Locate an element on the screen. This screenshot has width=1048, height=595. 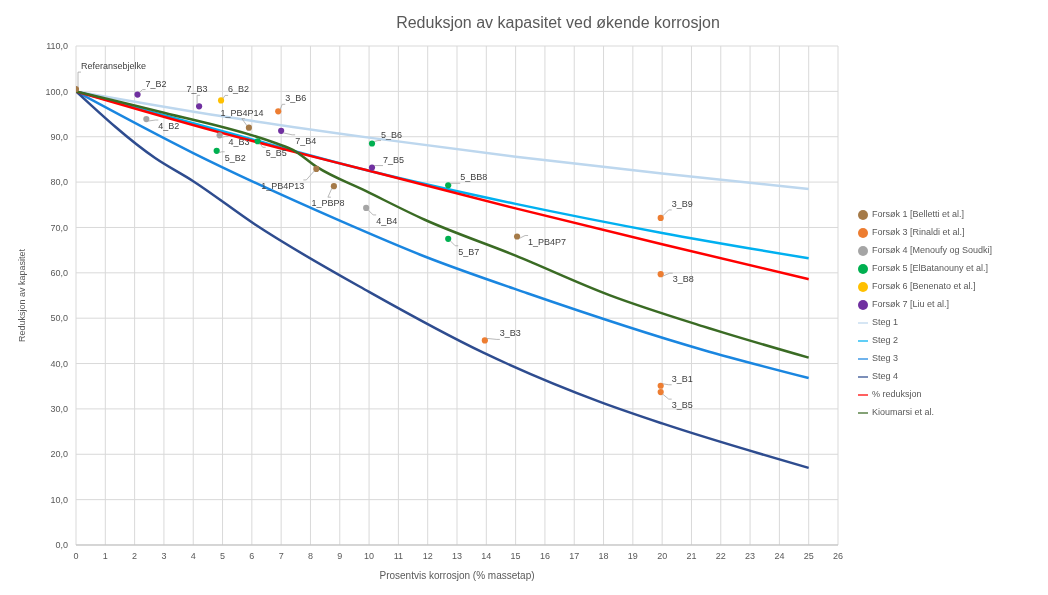
x-tick-label: 25 is located at coordinates (808, 556).